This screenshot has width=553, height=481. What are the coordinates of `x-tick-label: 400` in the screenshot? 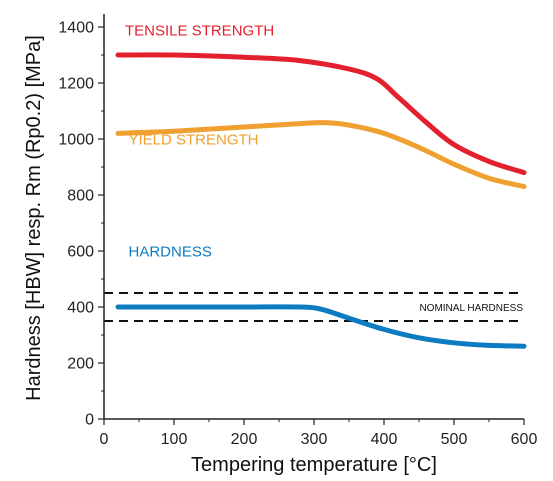 It's located at (384, 439).